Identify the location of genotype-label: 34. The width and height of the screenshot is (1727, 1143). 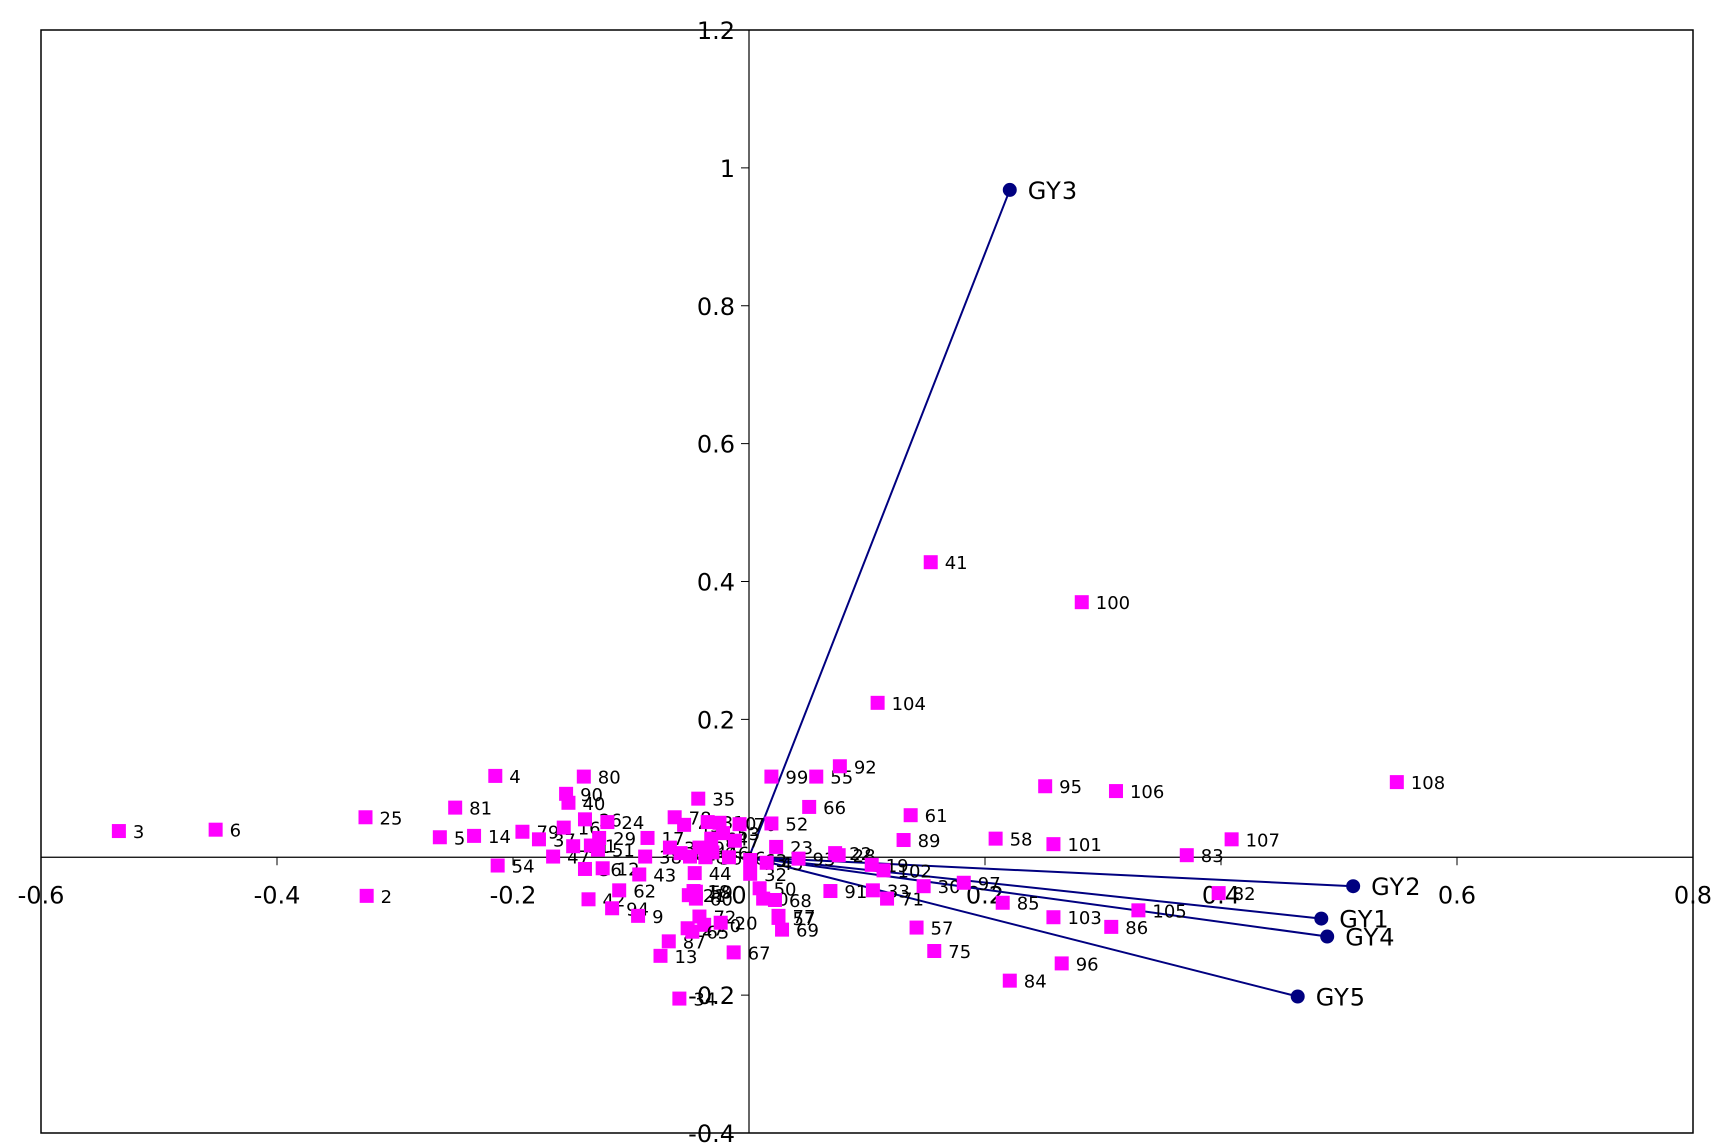
(704, 1000).